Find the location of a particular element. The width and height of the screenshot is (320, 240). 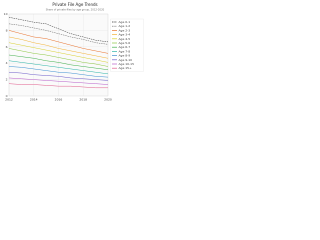

x-tick-label: 2014 is located at coordinates (34, 100).